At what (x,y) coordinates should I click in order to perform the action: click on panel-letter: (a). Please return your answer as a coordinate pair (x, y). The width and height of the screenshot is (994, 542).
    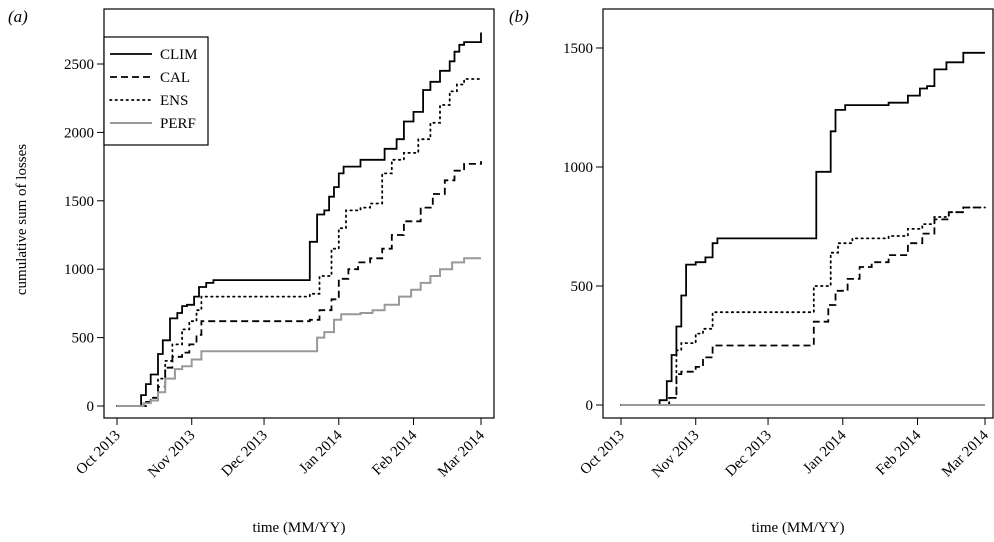
    Looking at the image, I should click on (18, 16).